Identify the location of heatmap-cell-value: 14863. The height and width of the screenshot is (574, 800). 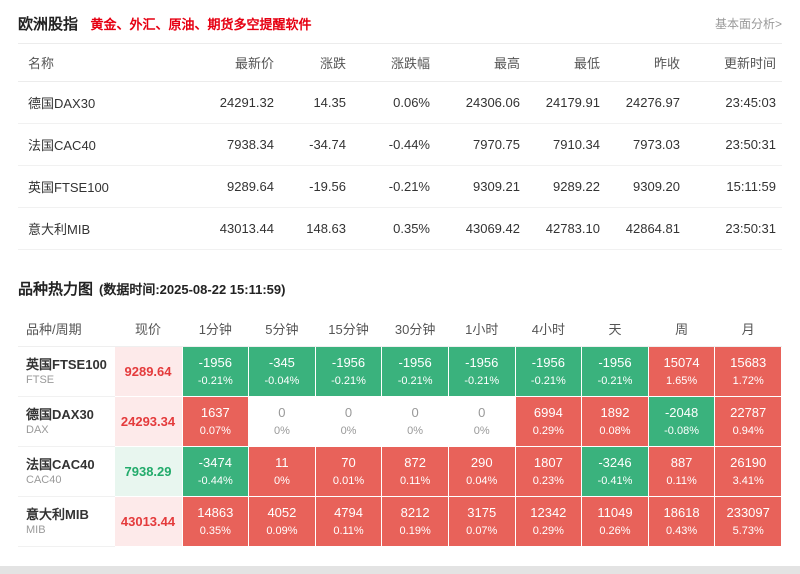
(215, 512).